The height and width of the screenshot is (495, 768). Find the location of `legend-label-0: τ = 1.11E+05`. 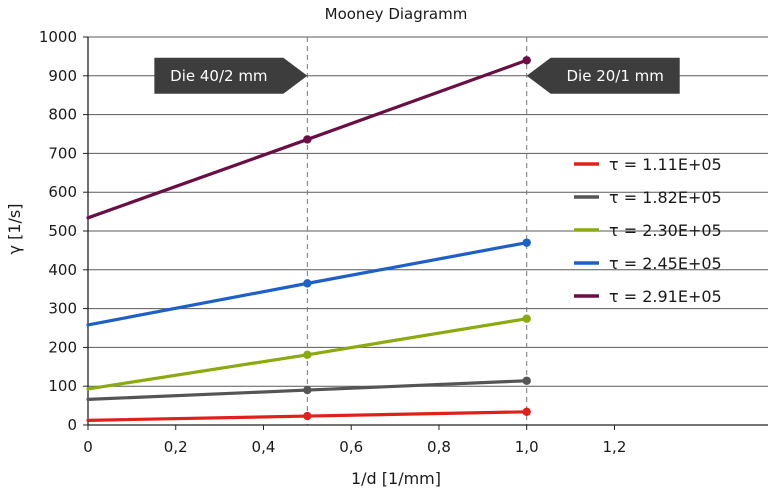

legend-label-0: τ = 1.11E+05 is located at coordinates (665, 164).